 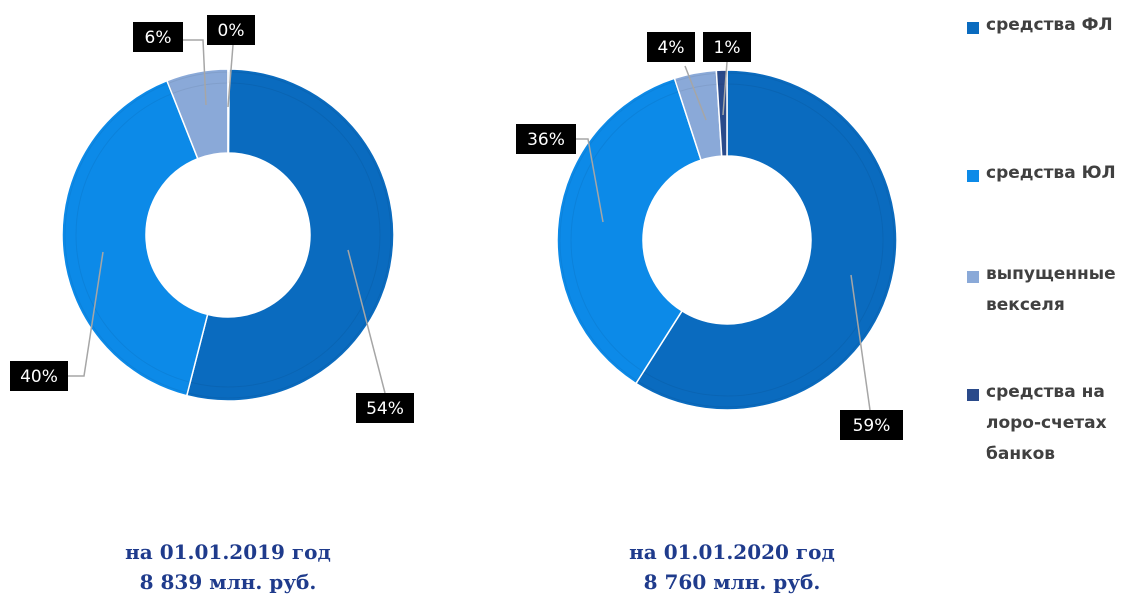 What do you see at coordinates (228, 567) in the screenshot?
I see `chart-2019-caption: на 01.01.2019 год 8 839 млн. руб.` at bounding box center [228, 567].